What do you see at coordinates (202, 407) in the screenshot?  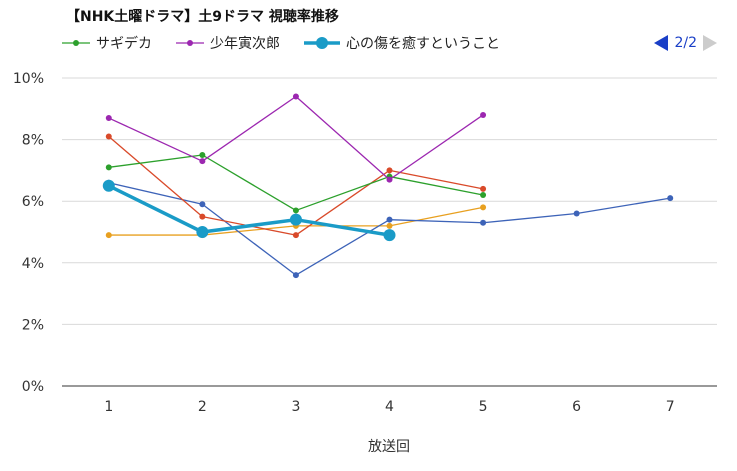 I see `x-tick-label: 2` at bounding box center [202, 407].